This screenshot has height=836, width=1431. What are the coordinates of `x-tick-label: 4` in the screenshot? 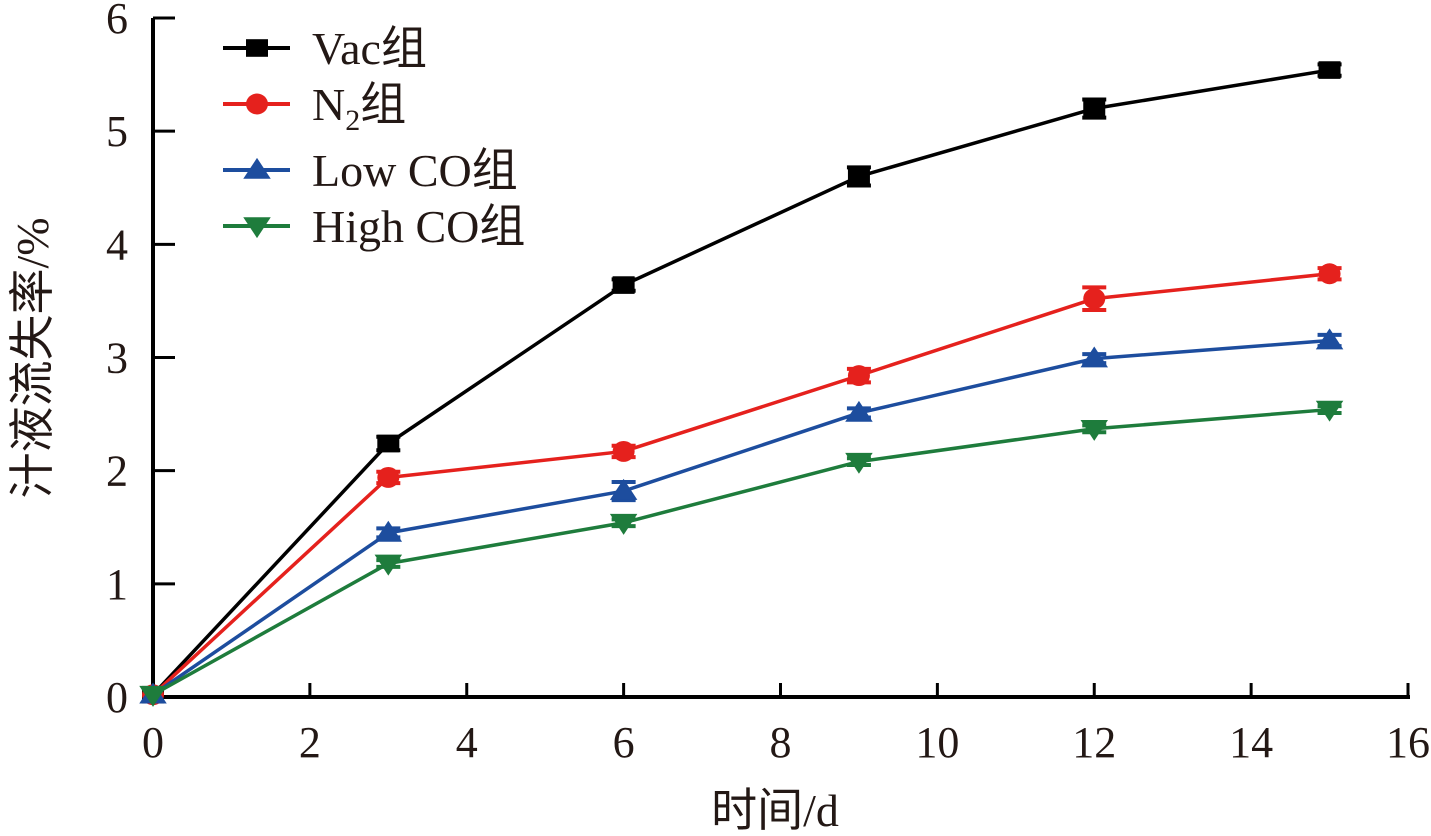 It's located at (467, 742).